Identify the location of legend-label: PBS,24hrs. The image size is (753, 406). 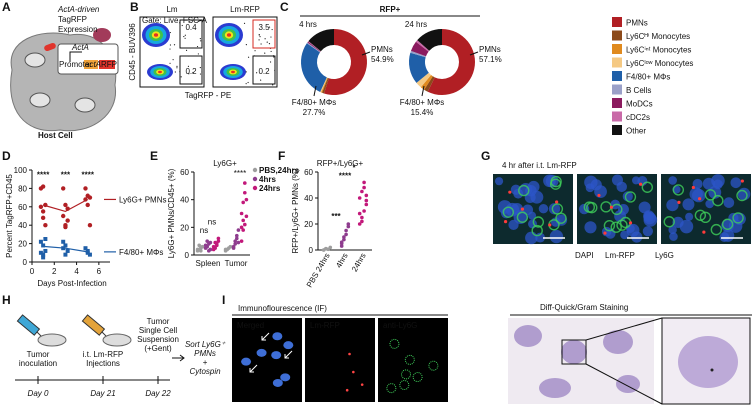
(279, 170).